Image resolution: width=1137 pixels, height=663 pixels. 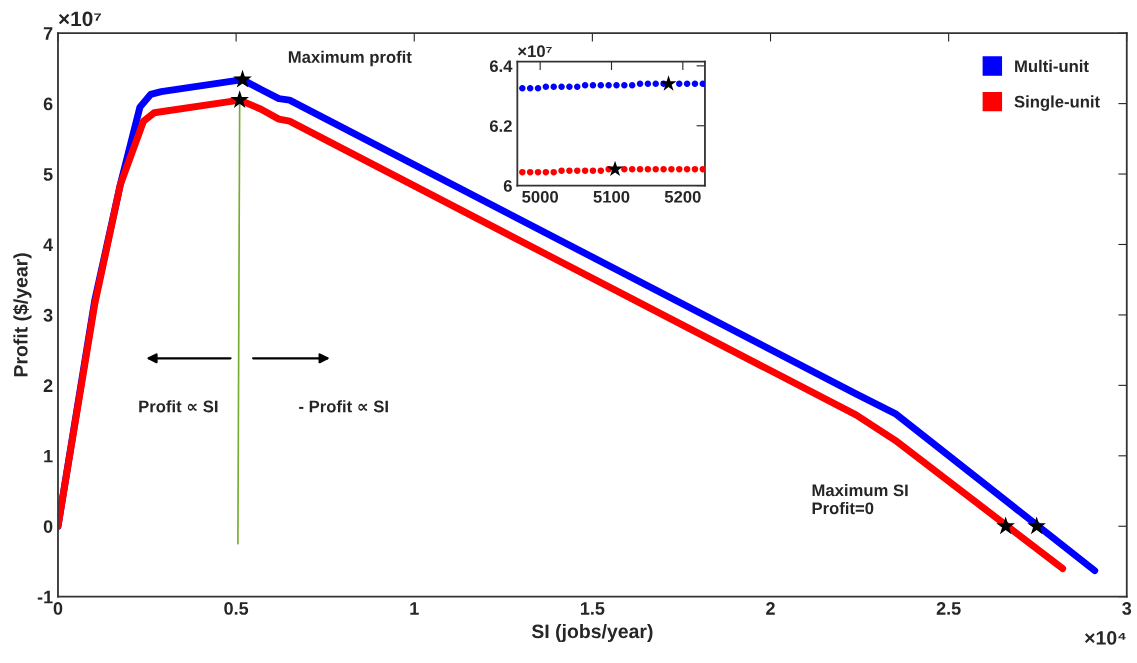 What do you see at coordinates (22, 315) in the screenshot?
I see `y-axis-title: Profit ($/year)` at bounding box center [22, 315].